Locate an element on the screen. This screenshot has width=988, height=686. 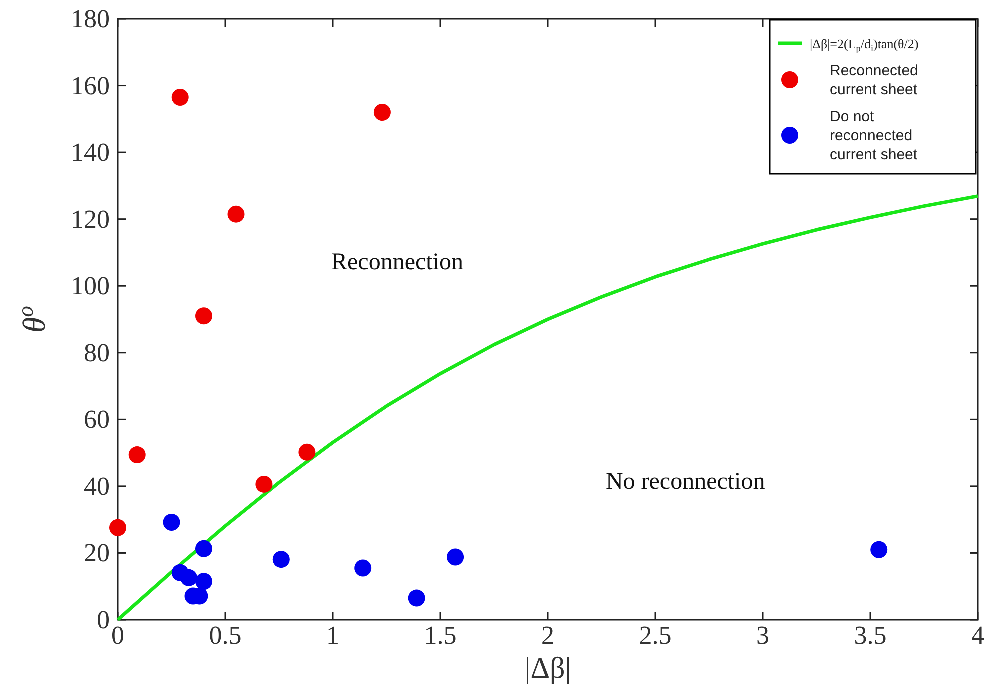
x-tick-label: 1 is located at coordinates (333, 635).